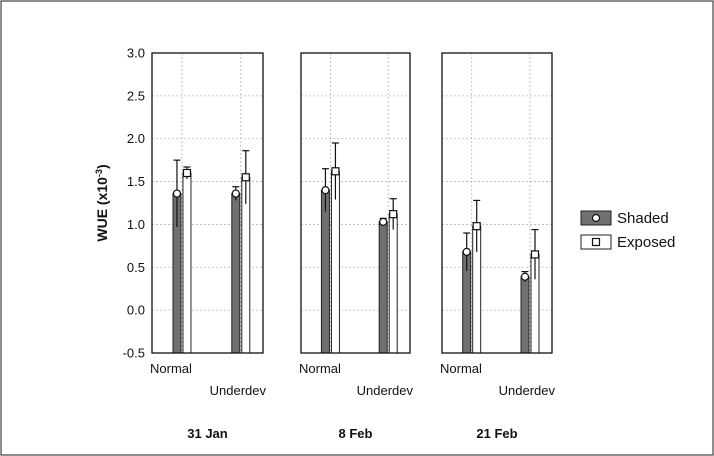 This screenshot has height=456, width=714. Describe the element at coordinates (102, 202) in the screenshot. I see `y-axis-label: WUE (x10-3)` at that location.